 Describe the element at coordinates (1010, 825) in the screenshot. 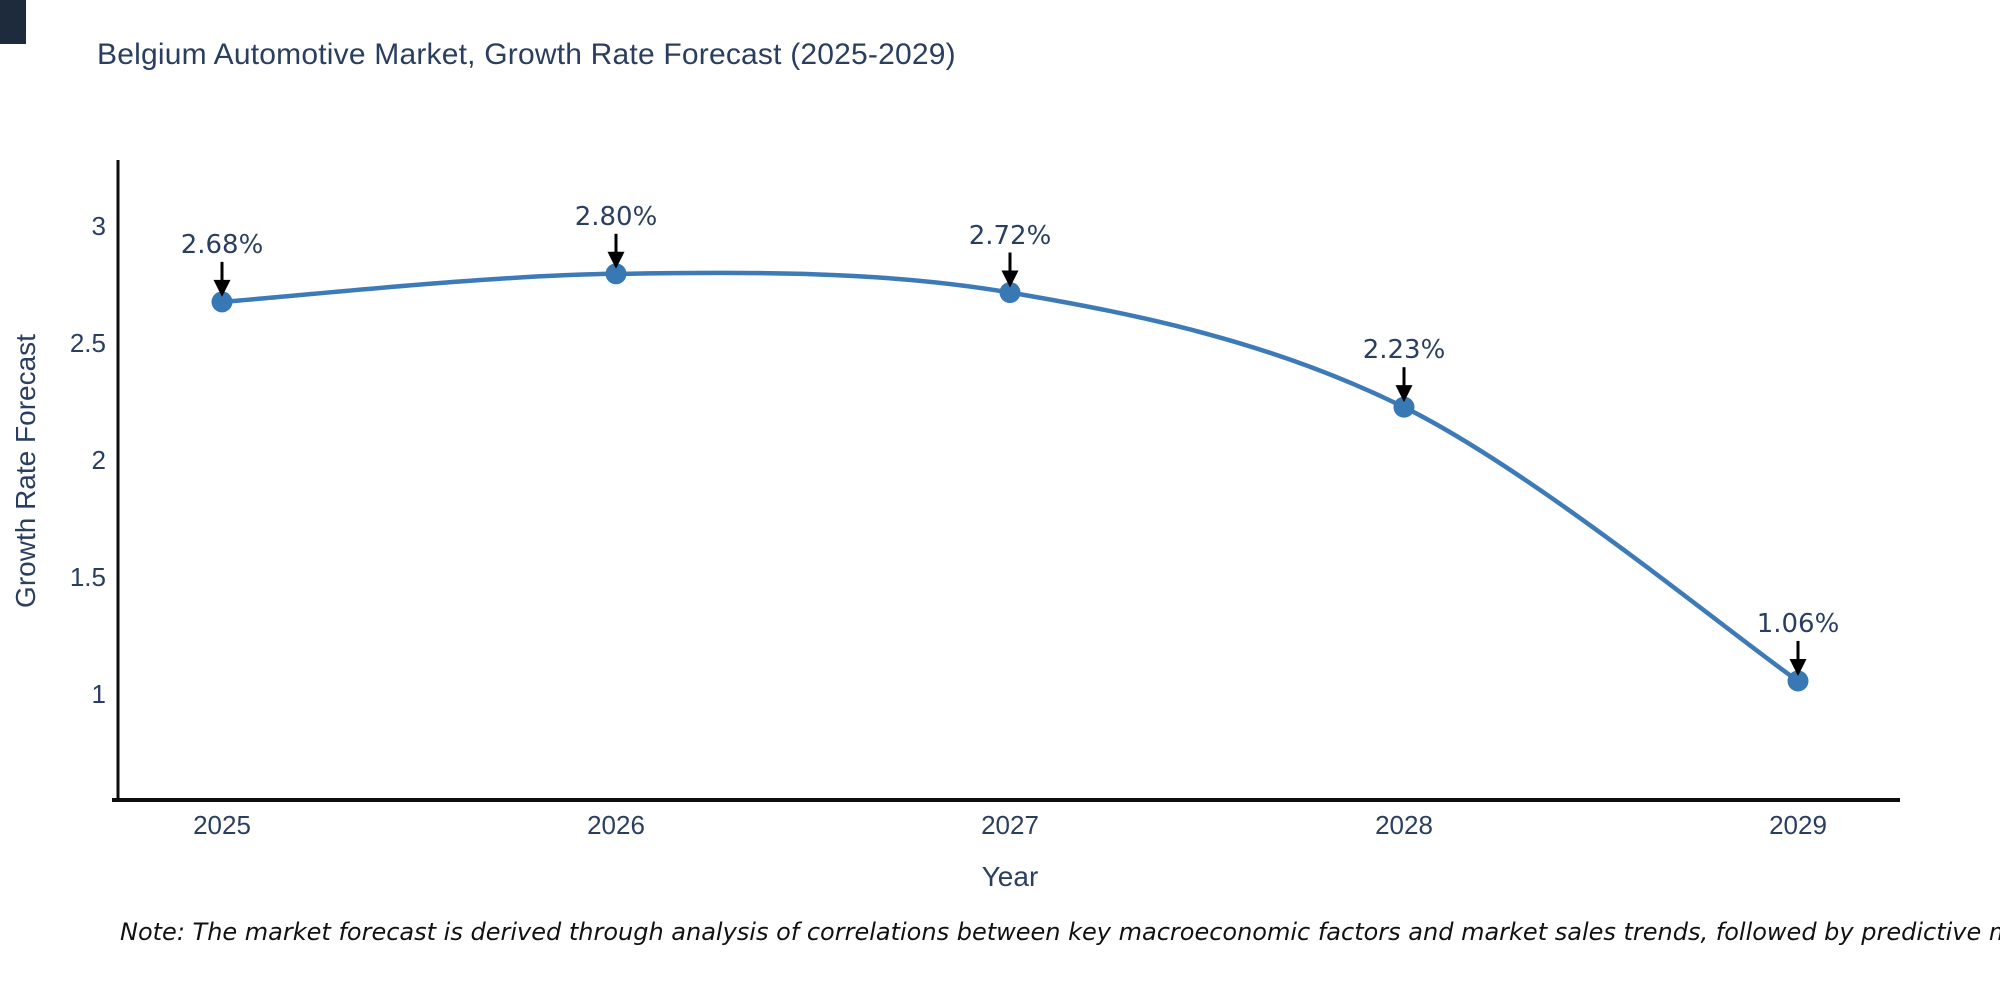

I see `x-tick-label: 2027` at that location.